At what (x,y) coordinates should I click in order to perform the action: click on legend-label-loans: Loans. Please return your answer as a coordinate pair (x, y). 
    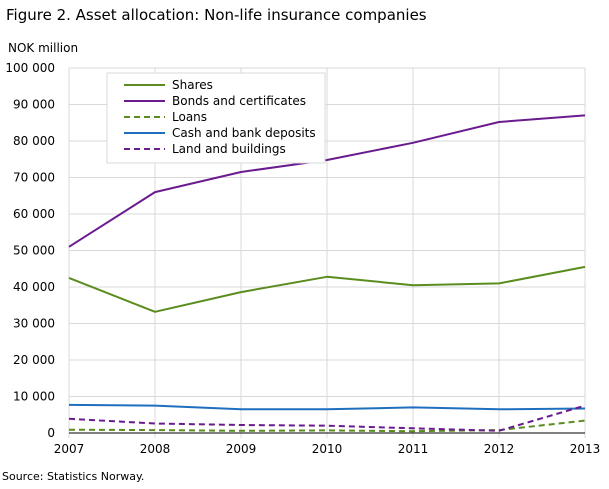
    Looking at the image, I should click on (189, 117).